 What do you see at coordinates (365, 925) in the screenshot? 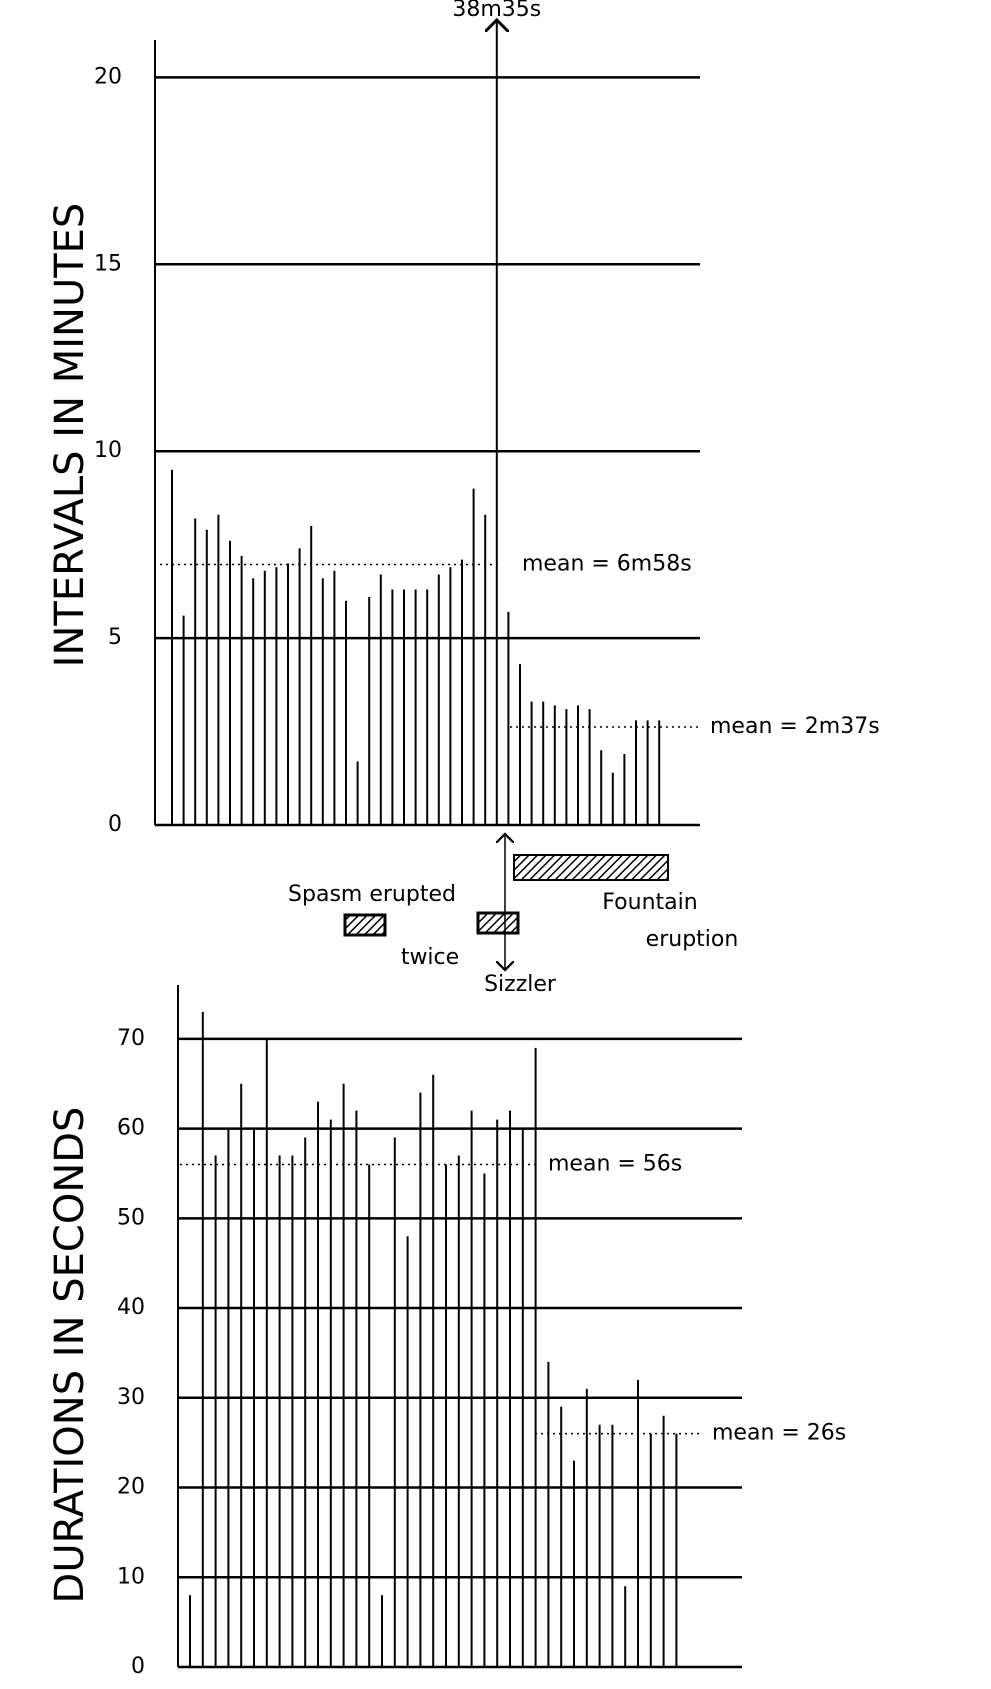
I see `spasm-box` at bounding box center [365, 925].